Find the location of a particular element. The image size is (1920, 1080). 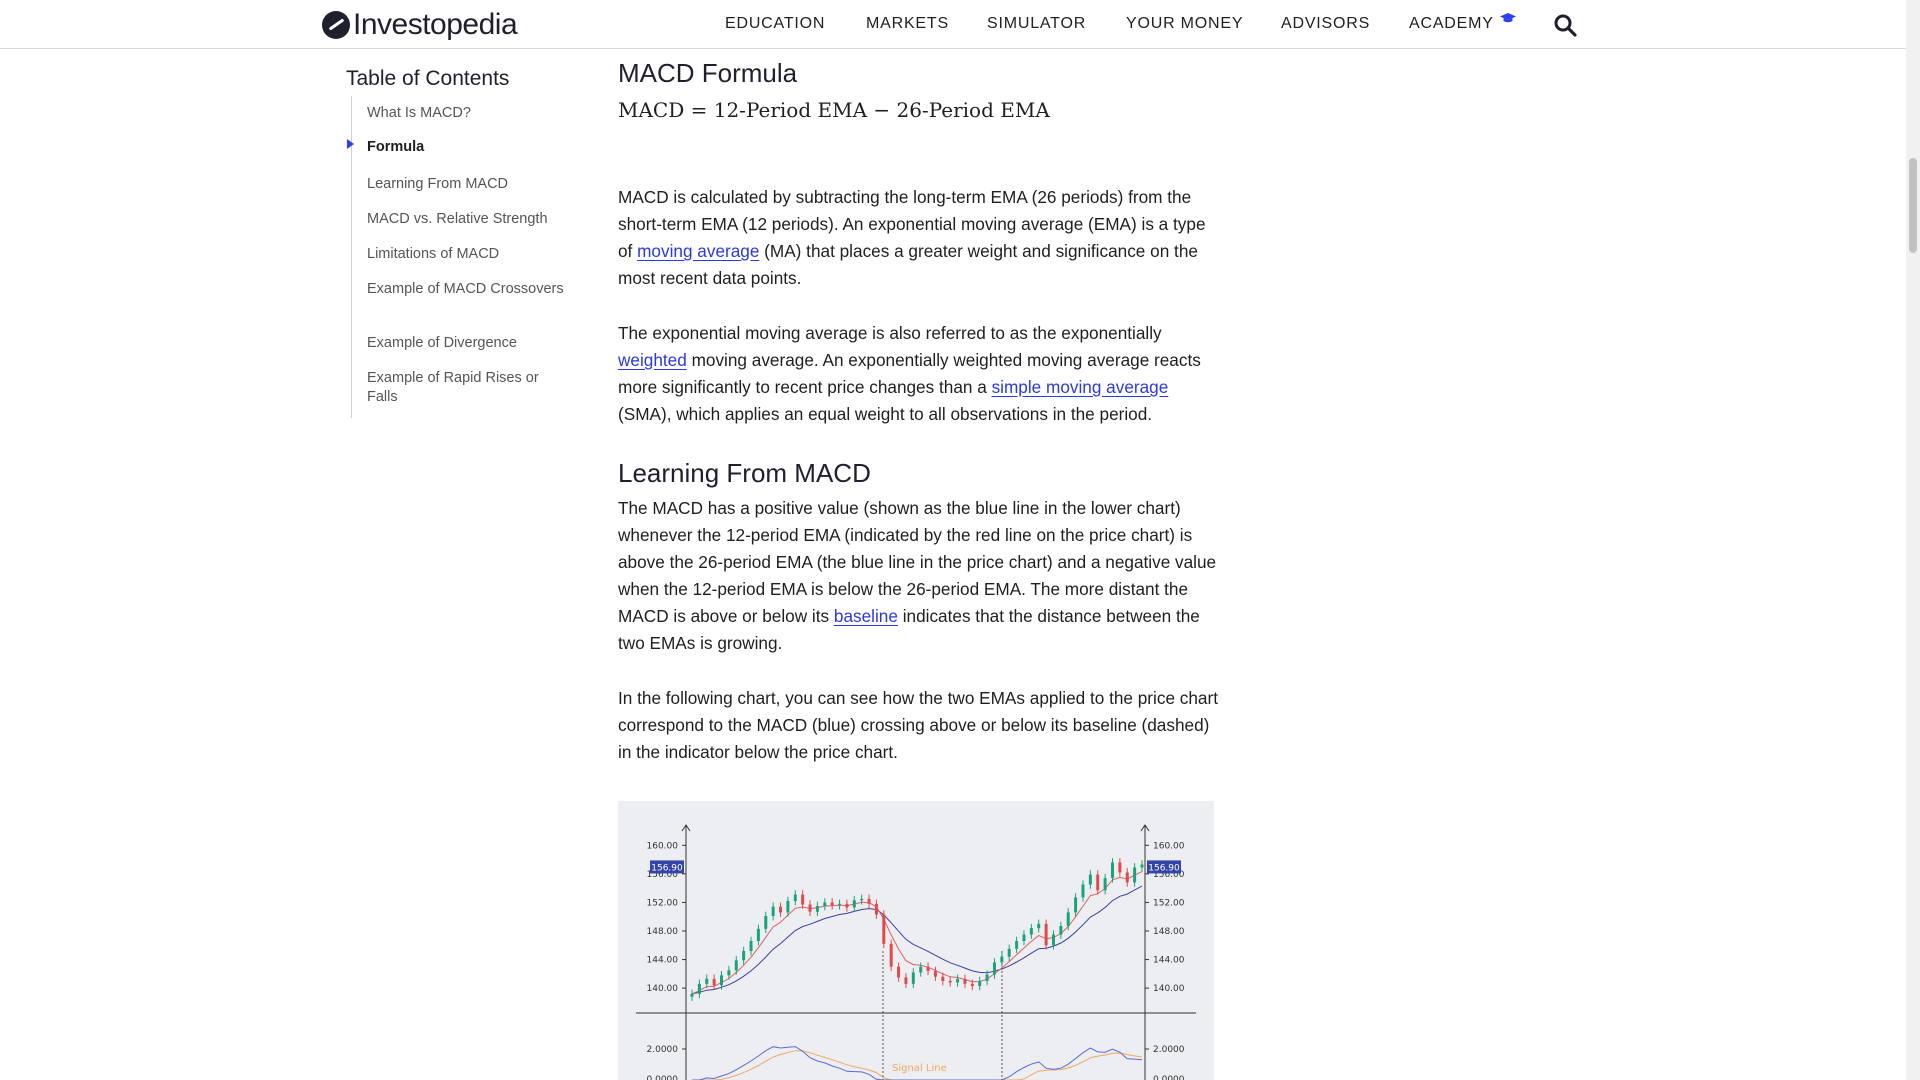

price-tick-label-right: 152.00 is located at coordinates (1169, 903).